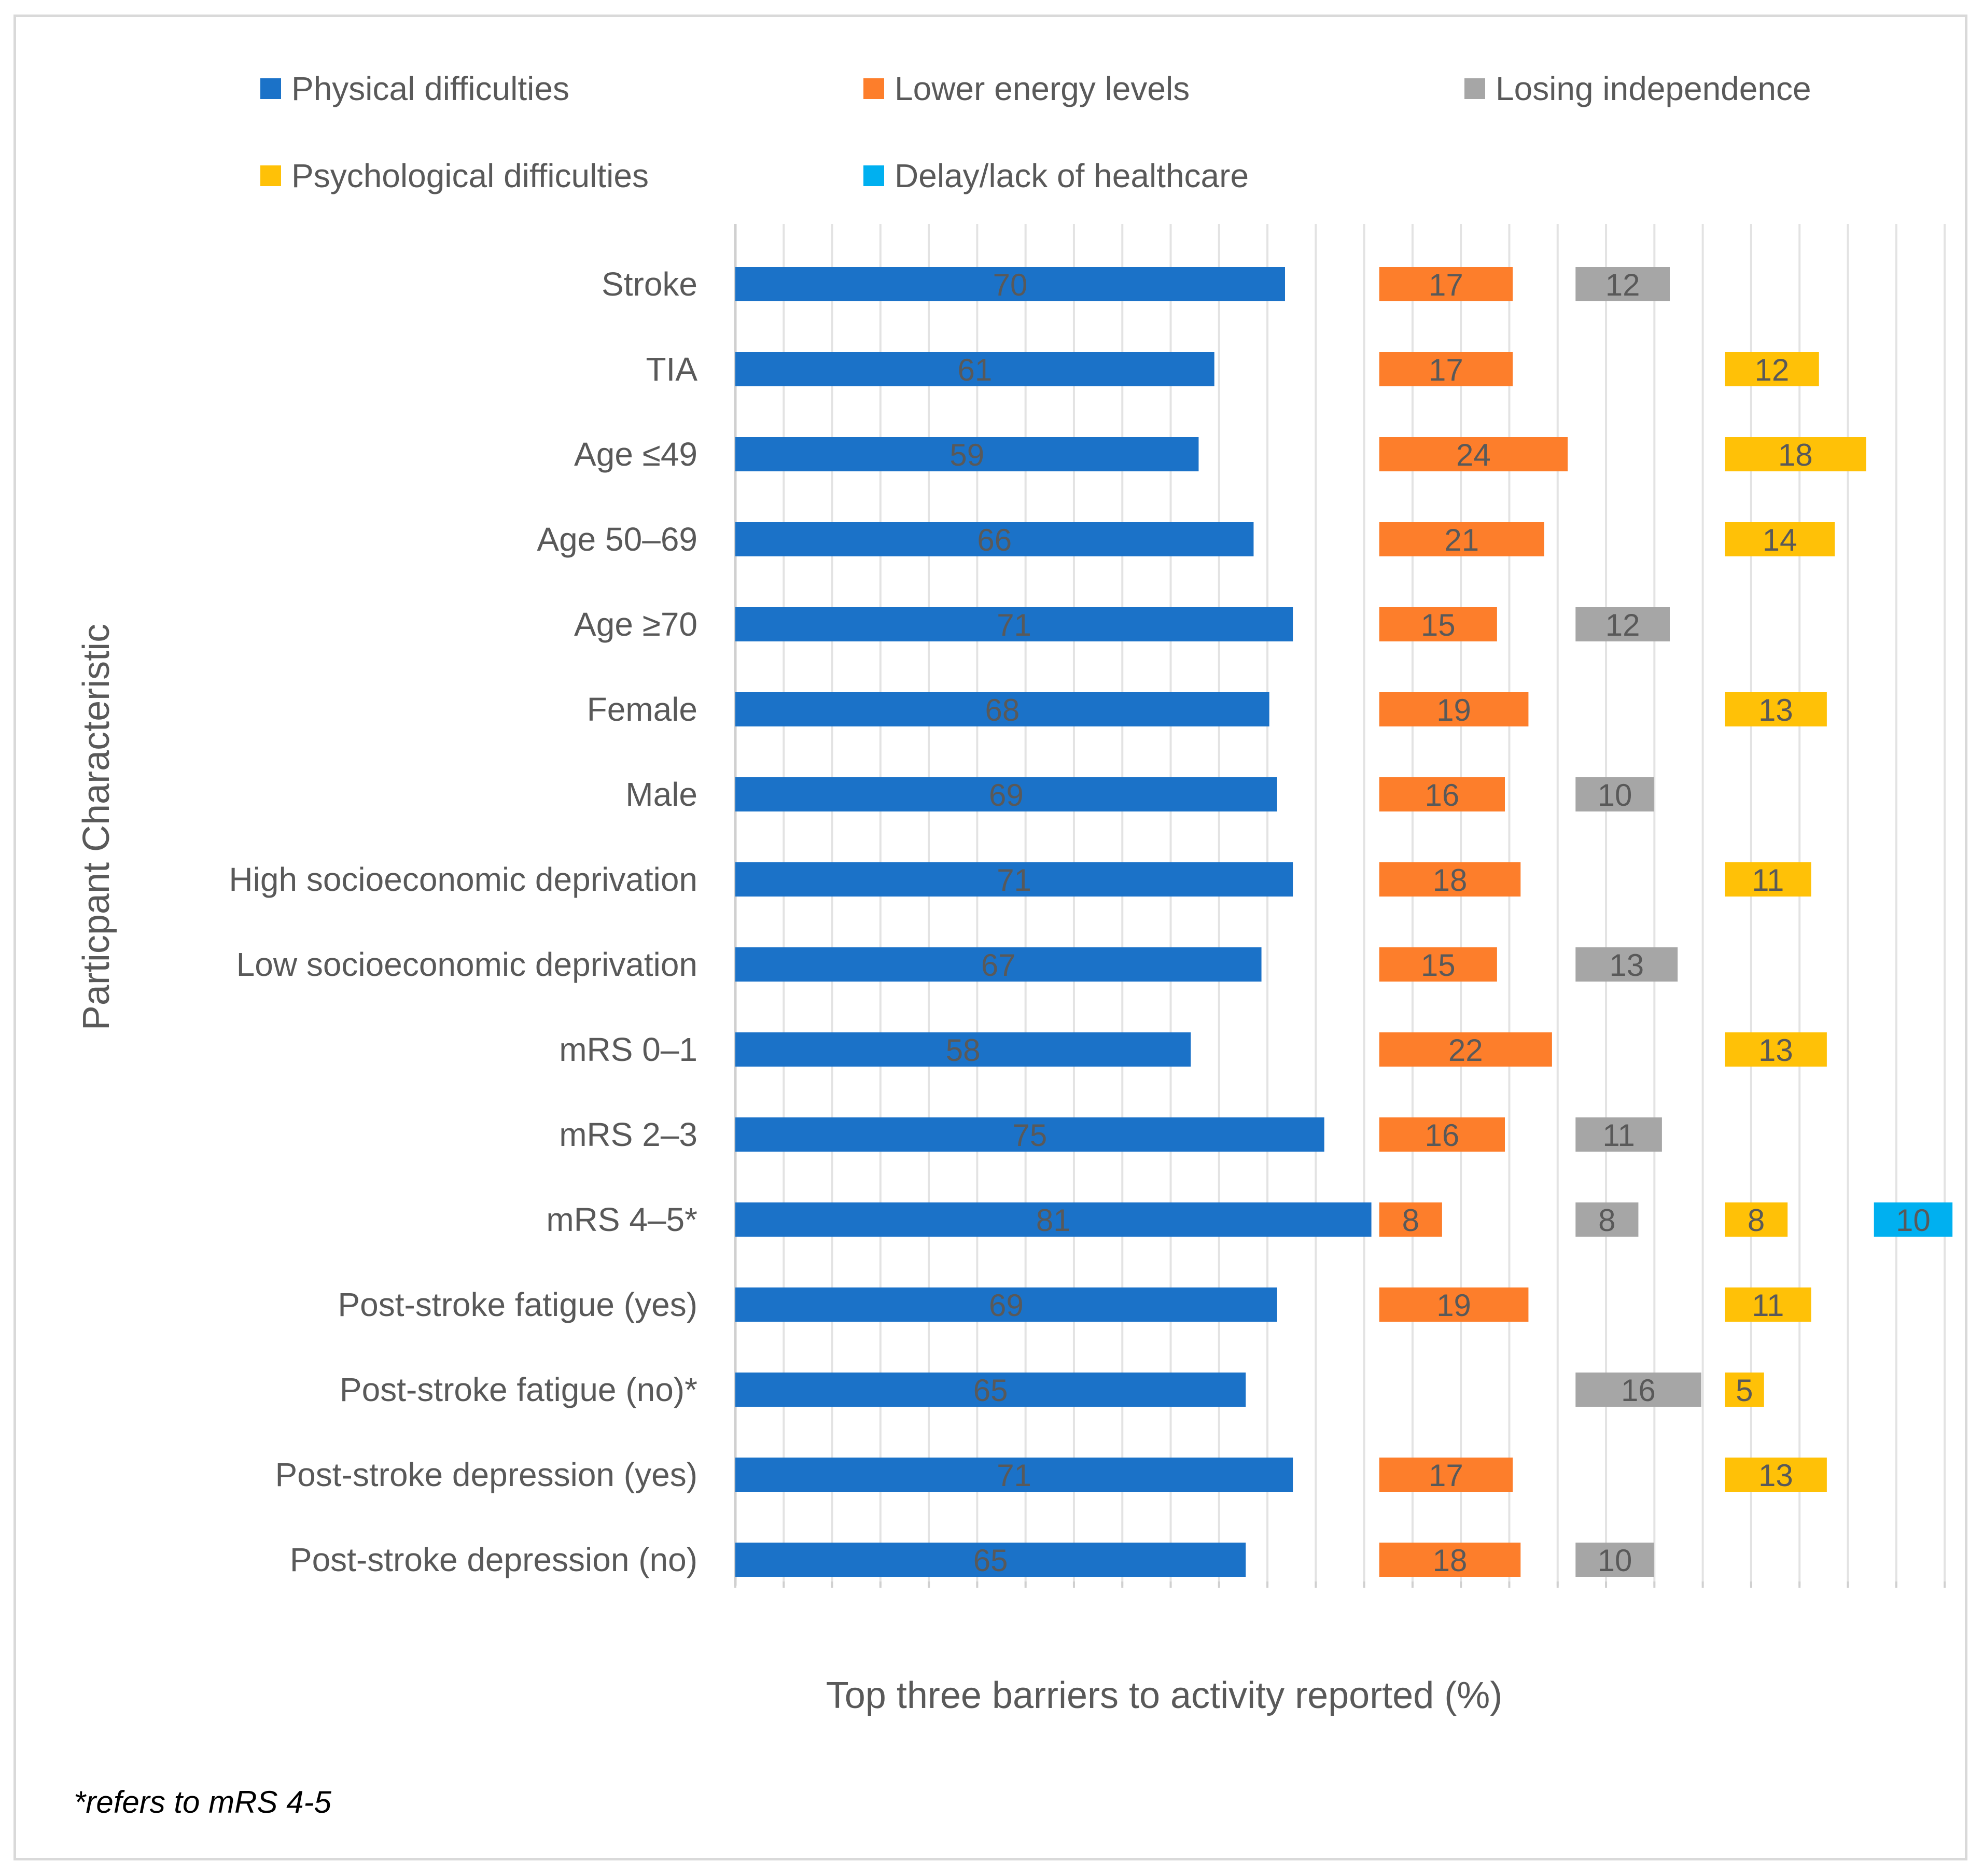 Image resolution: width=1983 pixels, height=1876 pixels. I want to click on data-label: 61, so click(975, 370).